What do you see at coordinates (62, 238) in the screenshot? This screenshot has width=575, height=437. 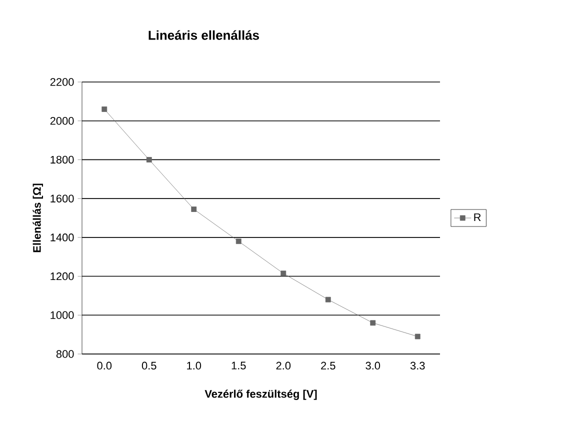 I see `y-tick-label: 1400` at bounding box center [62, 238].